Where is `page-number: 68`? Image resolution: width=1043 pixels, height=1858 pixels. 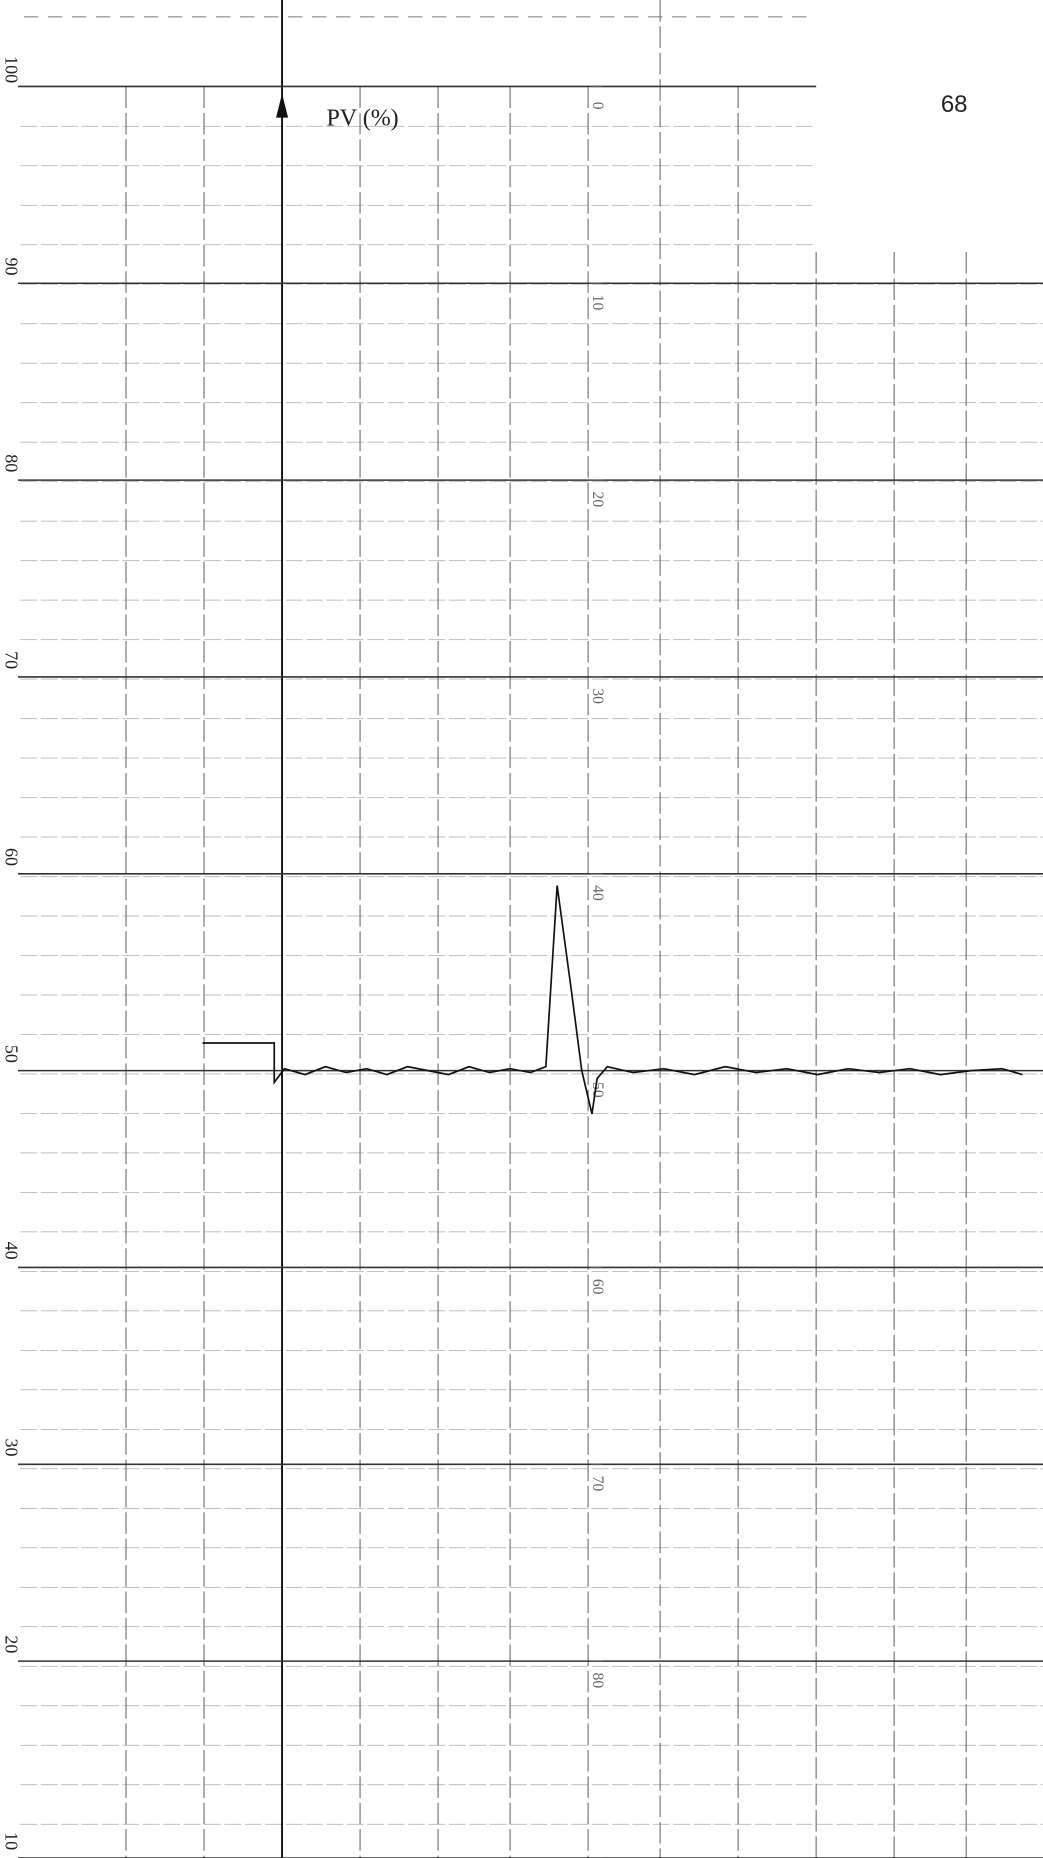
page-number: 68 is located at coordinates (954, 104).